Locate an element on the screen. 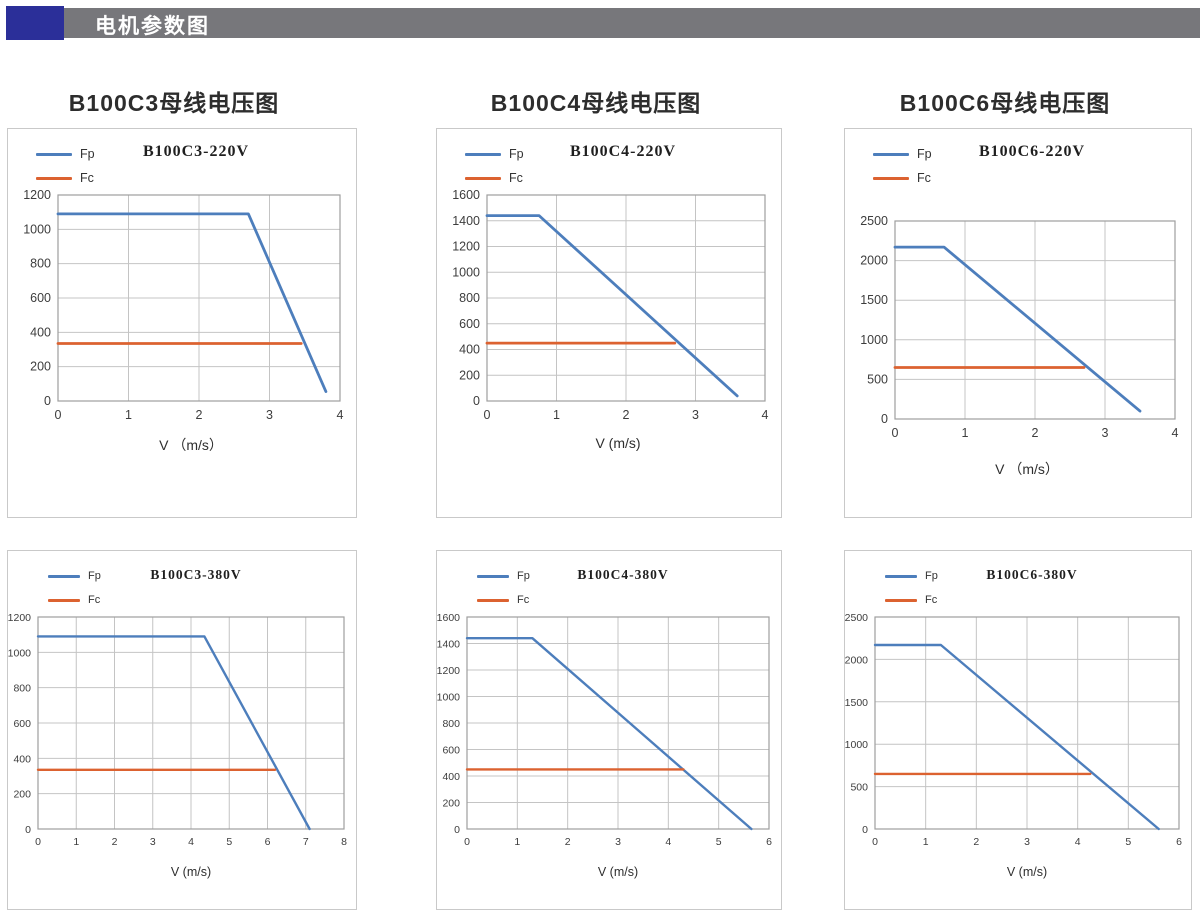 Image resolution: width=1200 pixels, height=910 pixels. chart-title: B100C6-220V is located at coordinates (1032, 151).